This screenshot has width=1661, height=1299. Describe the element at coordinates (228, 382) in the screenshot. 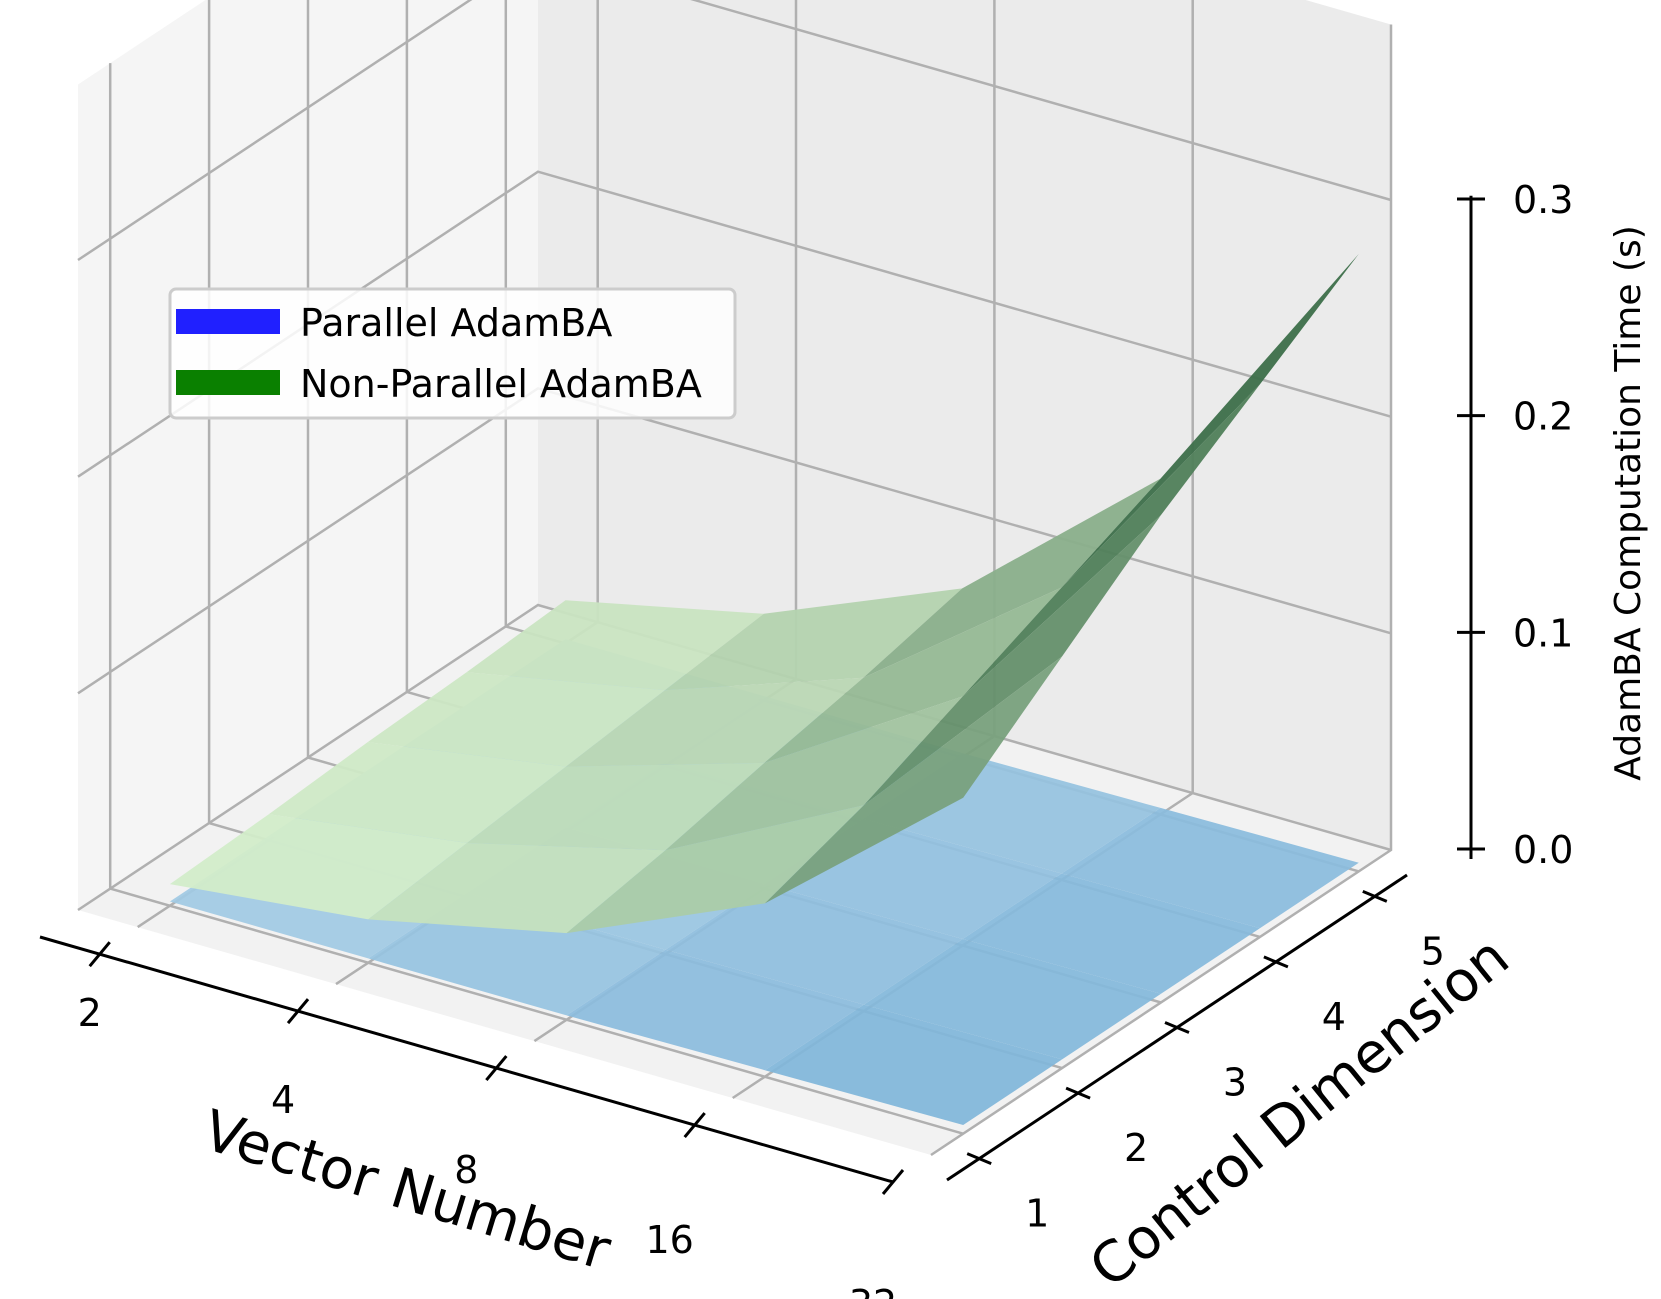

I see `legend-swatch-non-parallel` at that location.